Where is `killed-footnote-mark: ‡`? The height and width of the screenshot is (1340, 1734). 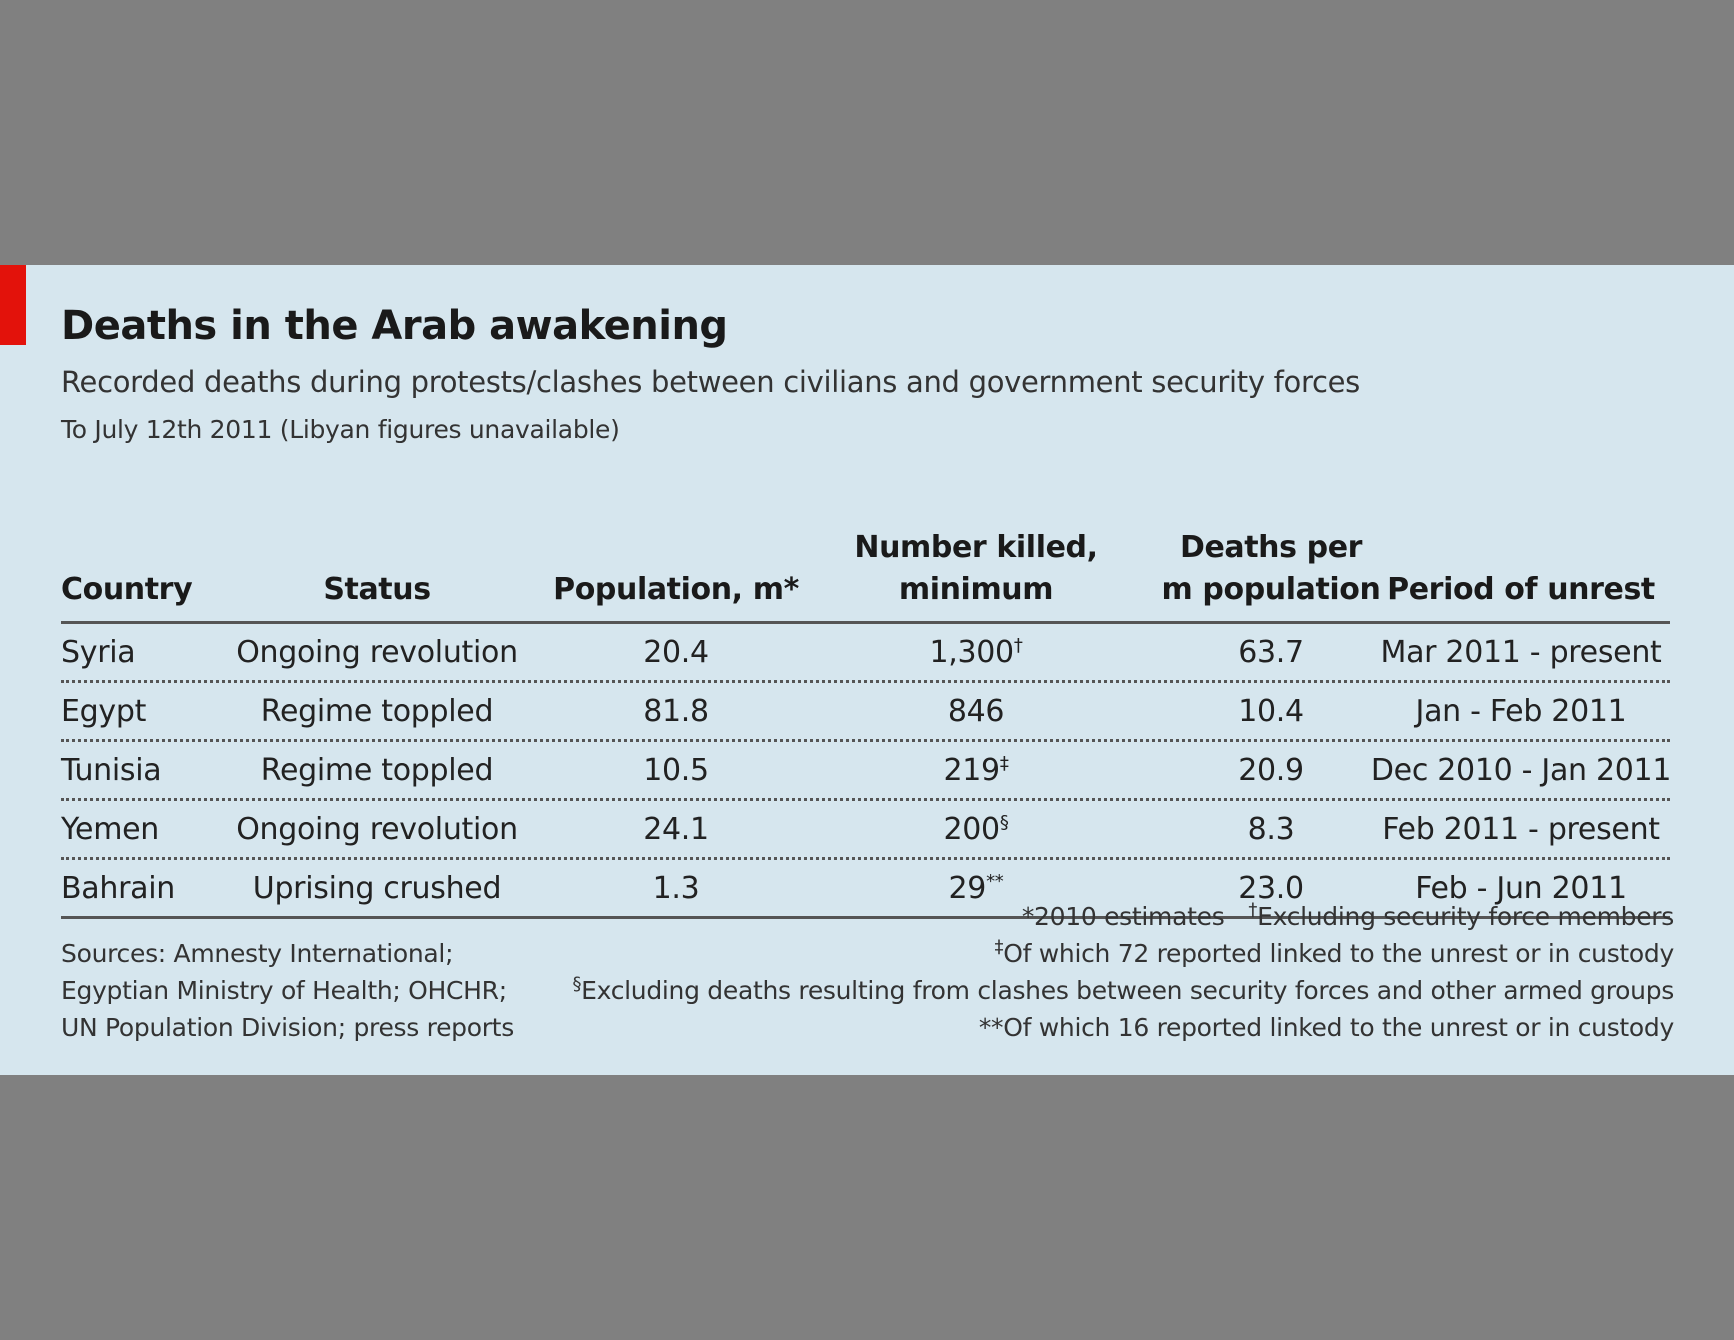
killed-footnote-mark: ‡ is located at coordinates (1004, 763).